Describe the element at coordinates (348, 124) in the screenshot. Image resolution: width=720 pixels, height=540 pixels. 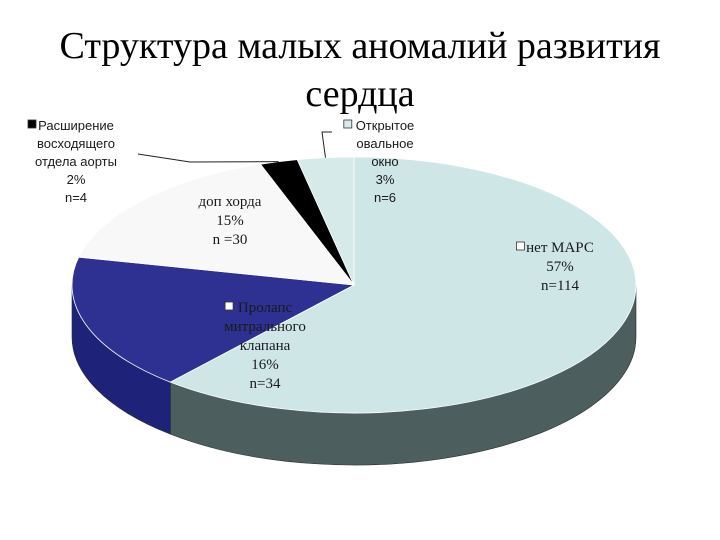
I see `legend-marker-s4` at that location.